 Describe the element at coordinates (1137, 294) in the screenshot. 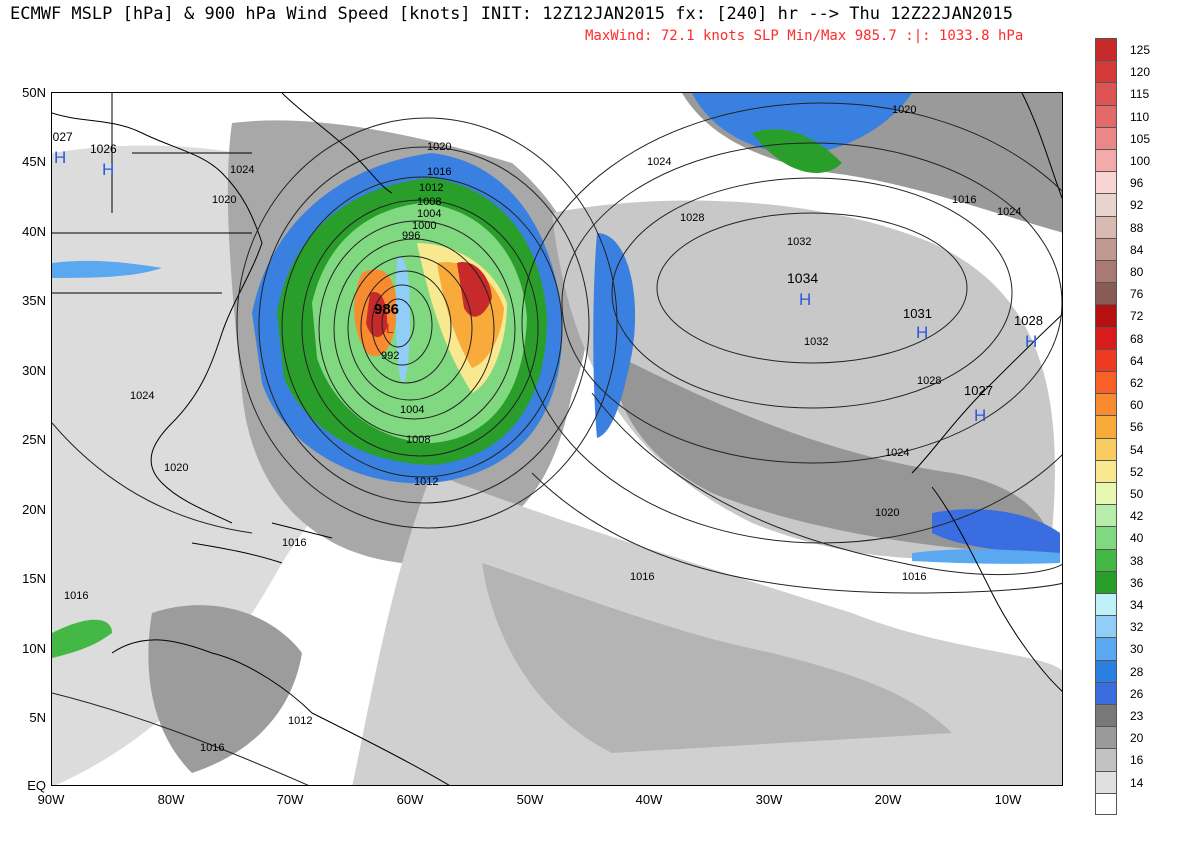

I see `colorbar-label: 76` at that location.